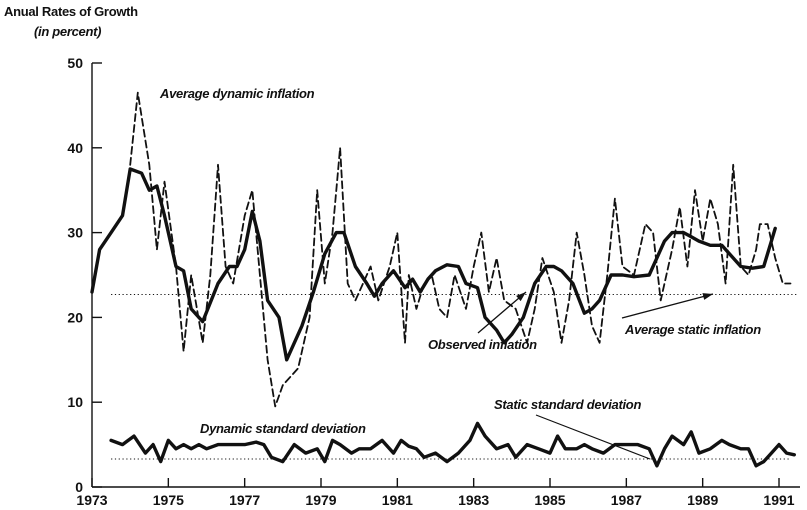  I want to click on arrow-average-static-inflation, so click(667, 306).